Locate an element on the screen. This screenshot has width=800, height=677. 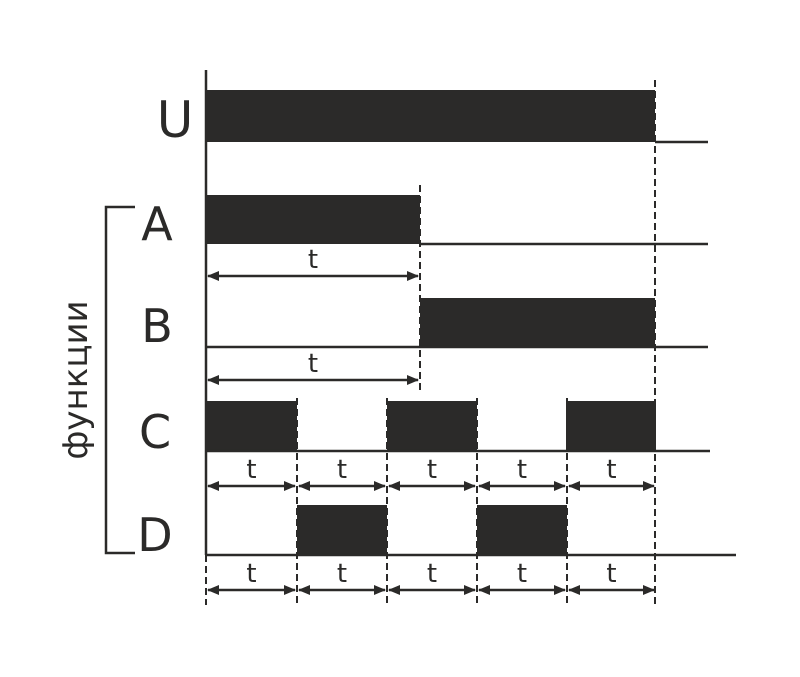
signal-label-c: C is located at coordinates (155, 432).